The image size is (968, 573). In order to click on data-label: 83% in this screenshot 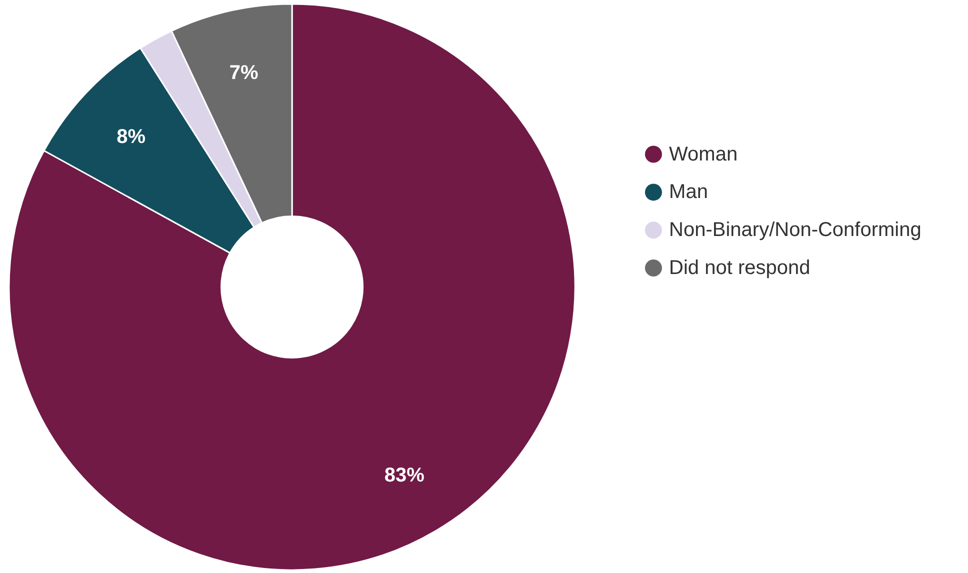, I will do `click(404, 475)`.